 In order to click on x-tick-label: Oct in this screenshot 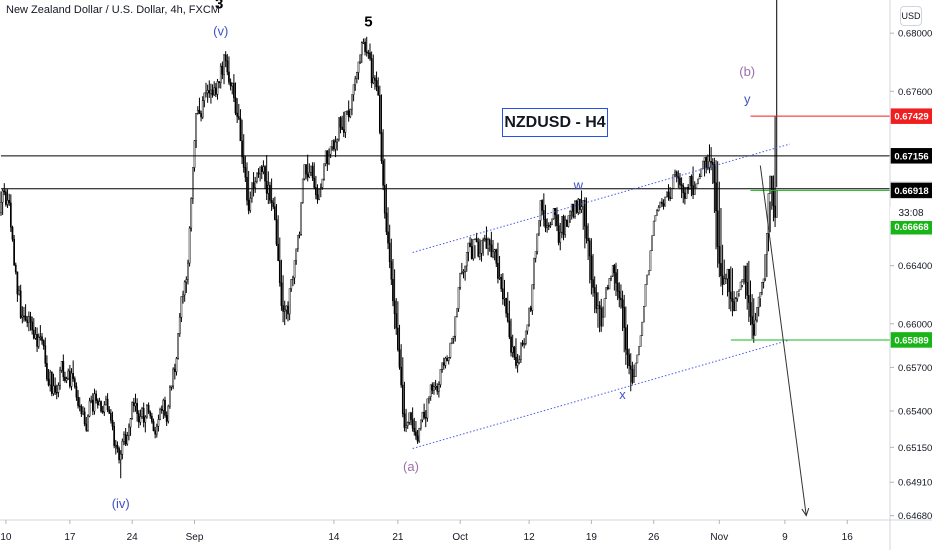, I will do `click(460, 537)`.